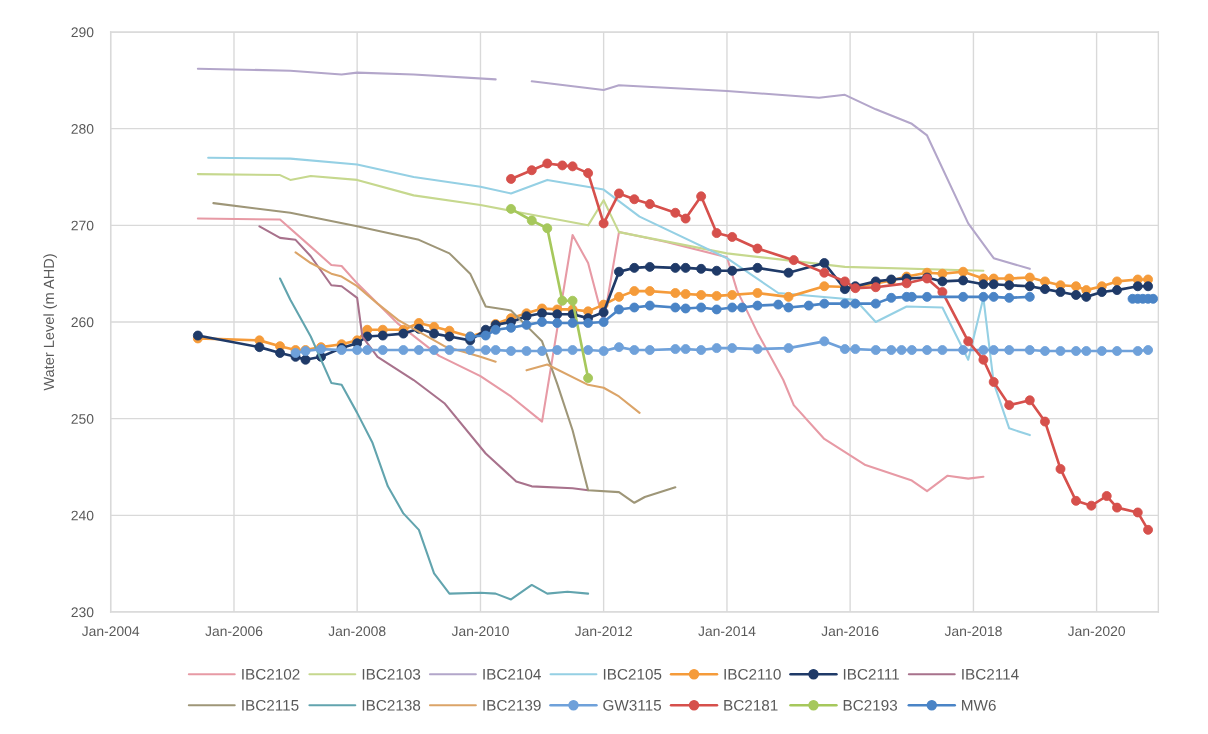  What do you see at coordinates (512, 674) in the screenshot?
I see `legend-label: IBC2104` at bounding box center [512, 674].